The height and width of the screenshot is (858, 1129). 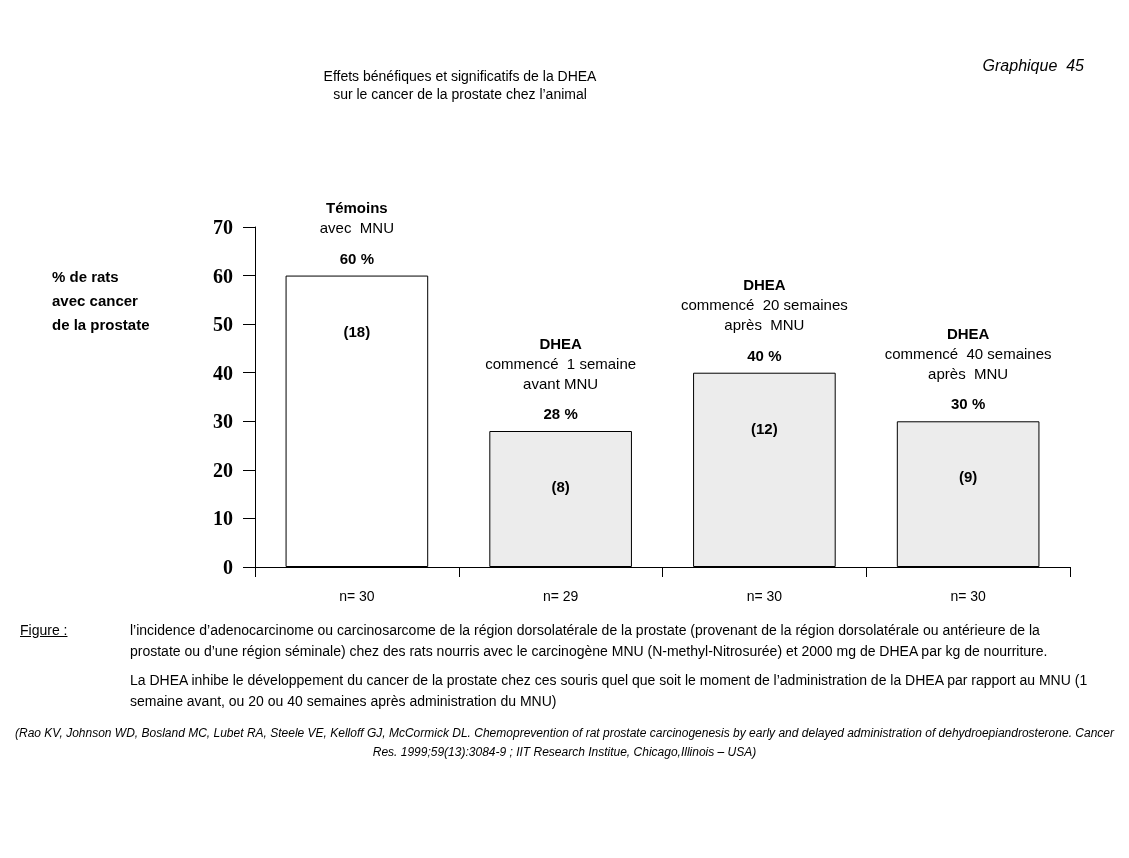 What do you see at coordinates (44, 630) in the screenshot?
I see `text: Figure :` at bounding box center [44, 630].